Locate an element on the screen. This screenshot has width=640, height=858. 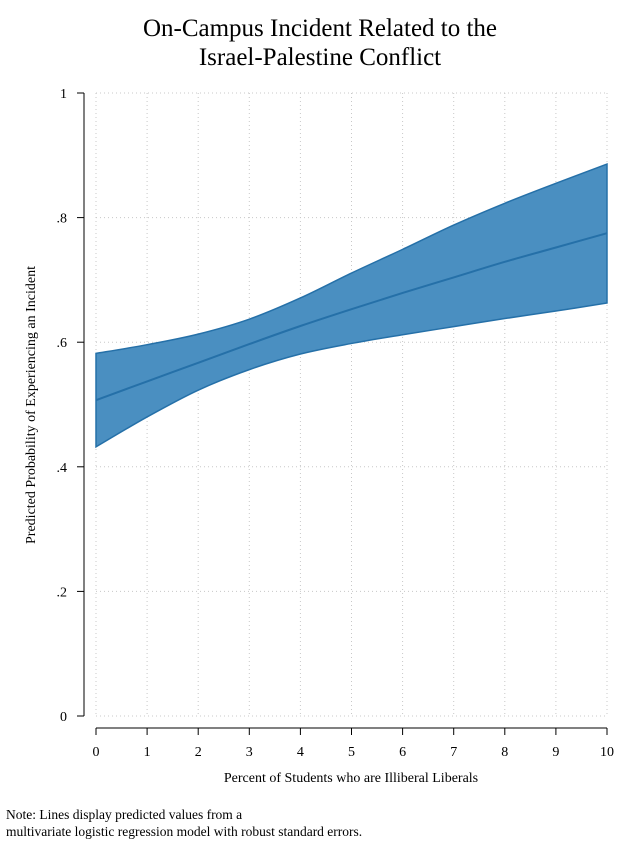
chart-title-line-2: Israel-Palestine Conflict is located at coordinates (320, 57).